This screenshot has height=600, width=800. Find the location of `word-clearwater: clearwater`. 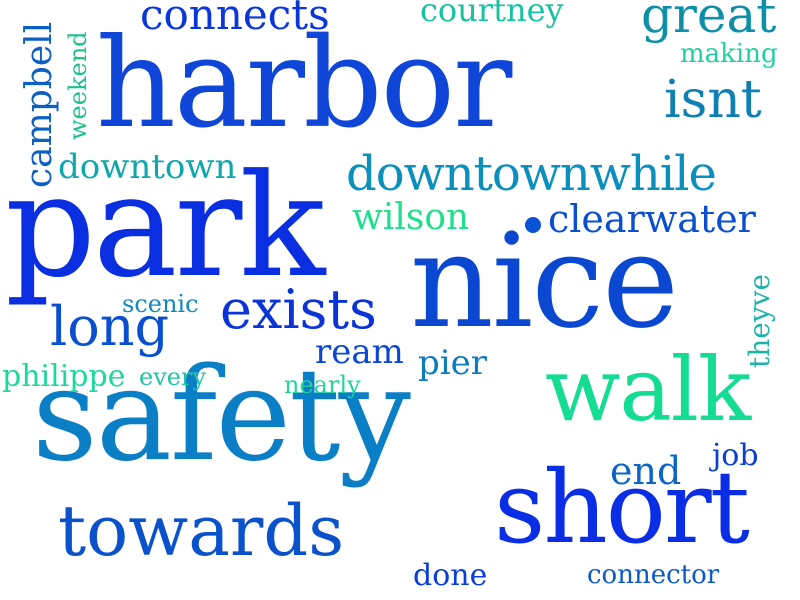

word-clearwater: clearwater is located at coordinates (652, 219).